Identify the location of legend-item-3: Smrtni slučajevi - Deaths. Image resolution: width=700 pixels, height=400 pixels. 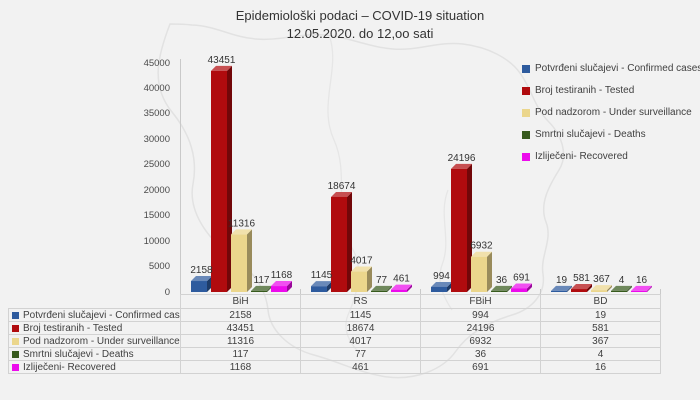
(611, 134).